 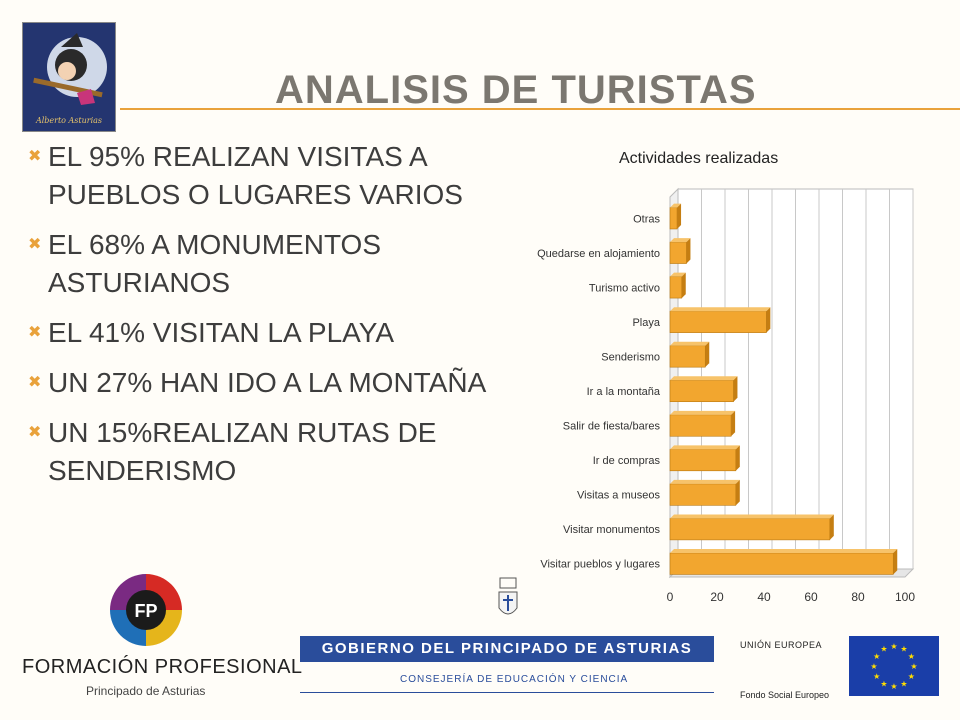 What do you see at coordinates (214, 263) in the screenshot?
I see `bullet-text: EL 68% A MONUMENTOS ASTURIANOS` at bounding box center [214, 263].